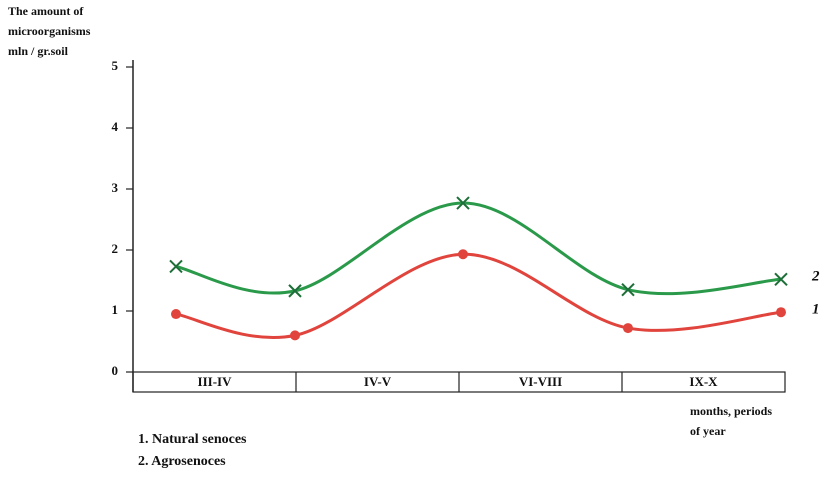 This screenshot has height=477, width=825. I want to click on y-tick-label: 4, so click(115, 126).